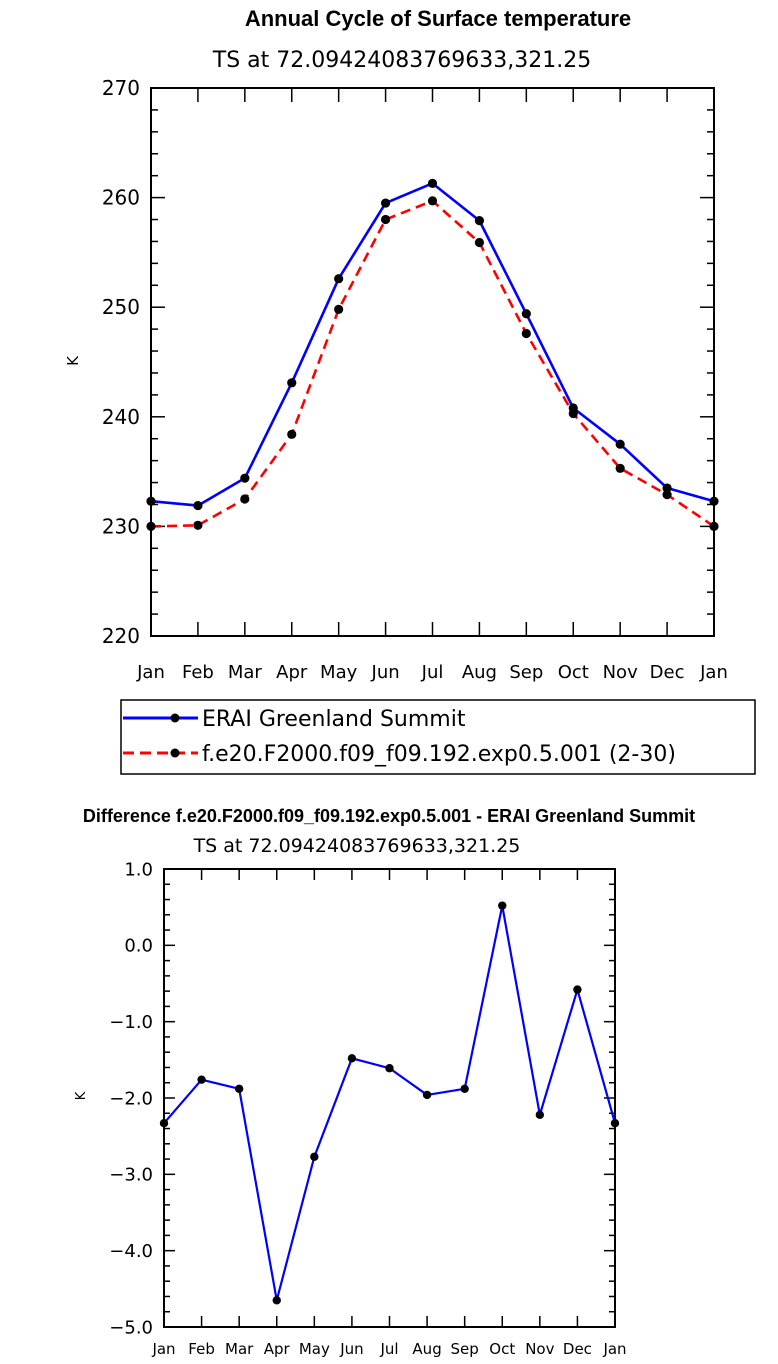  Describe the element at coordinates (121, 88) in the screenshot. I see `y-tick-label: 270` at that location.